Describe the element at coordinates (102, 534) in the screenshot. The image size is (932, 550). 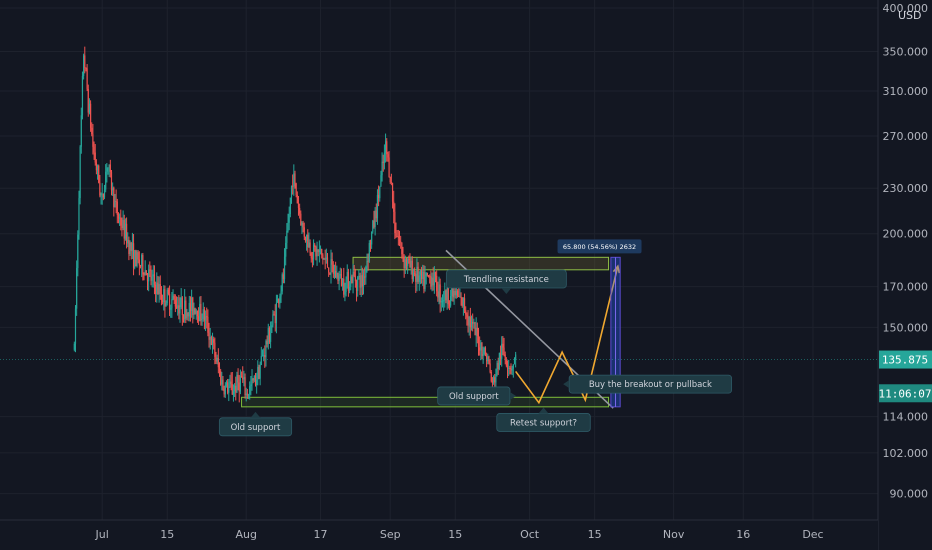
I see `time-tick-label: Jul` at that location.